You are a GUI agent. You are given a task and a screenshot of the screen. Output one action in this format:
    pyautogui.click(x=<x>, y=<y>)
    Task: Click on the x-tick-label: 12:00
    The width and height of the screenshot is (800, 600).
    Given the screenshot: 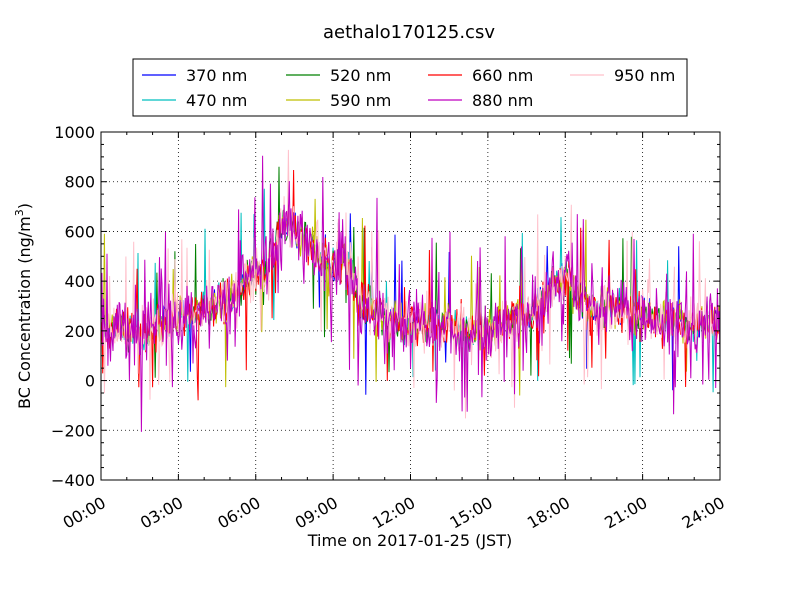 What is the action you would take?
    pyautogui.click(x=393, y=513)
    